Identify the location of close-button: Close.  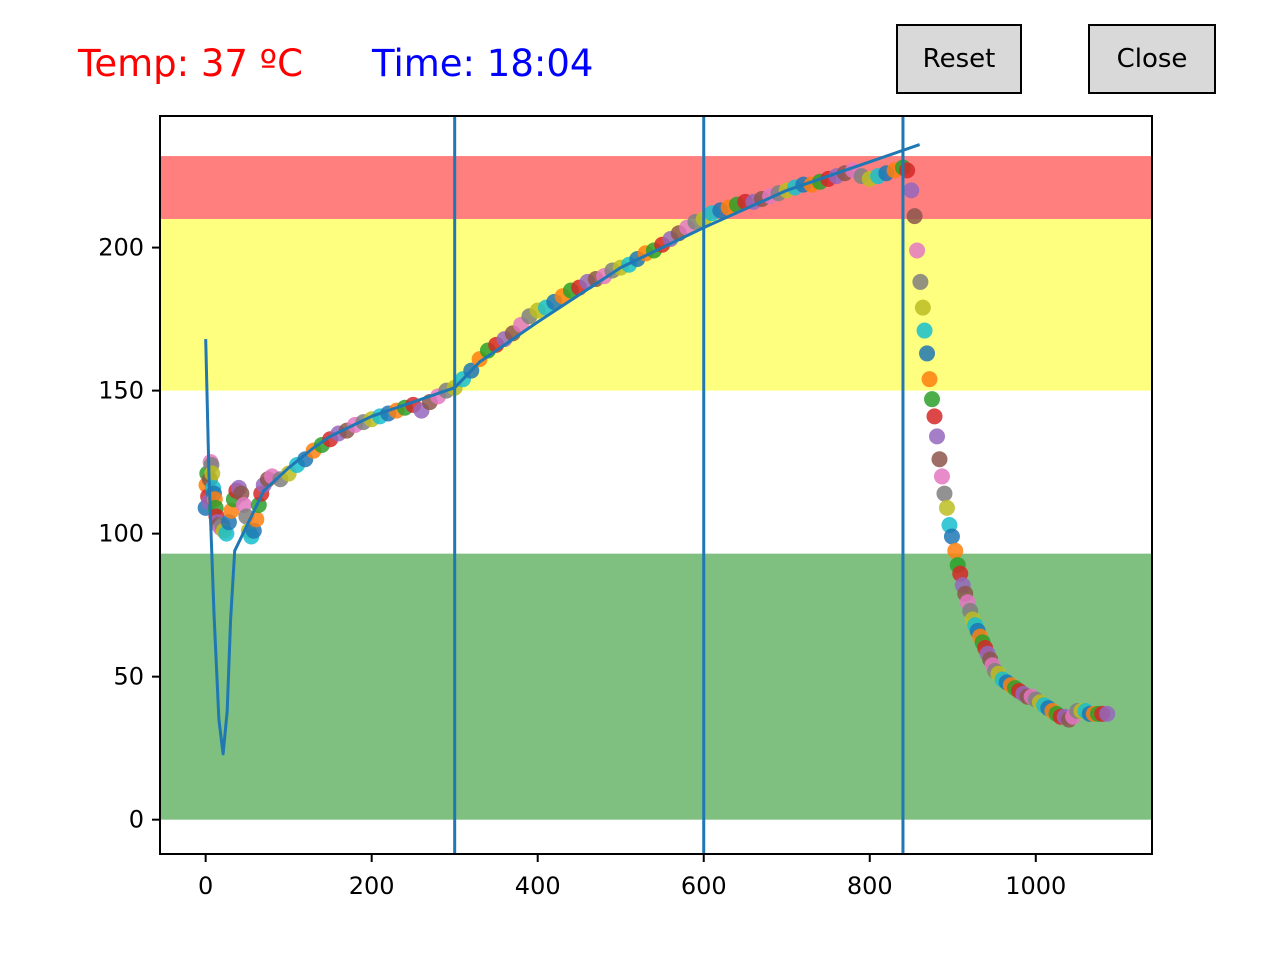
(1152, 59).